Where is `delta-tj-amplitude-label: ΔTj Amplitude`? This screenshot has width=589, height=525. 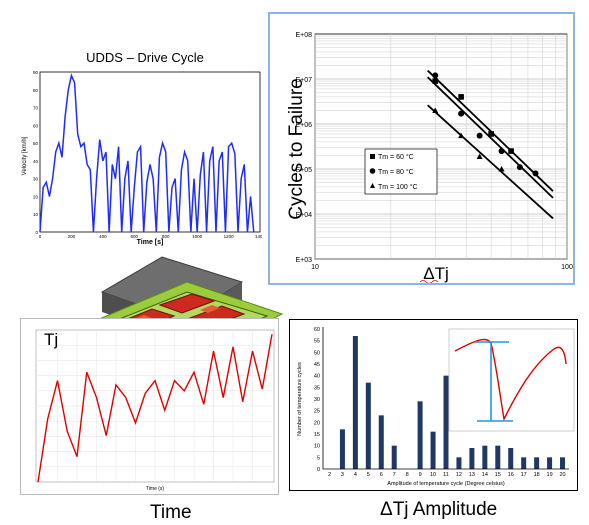
delta-tj-amplitude-label: ΔTj Amplitude is located at coordinates (439, 509).